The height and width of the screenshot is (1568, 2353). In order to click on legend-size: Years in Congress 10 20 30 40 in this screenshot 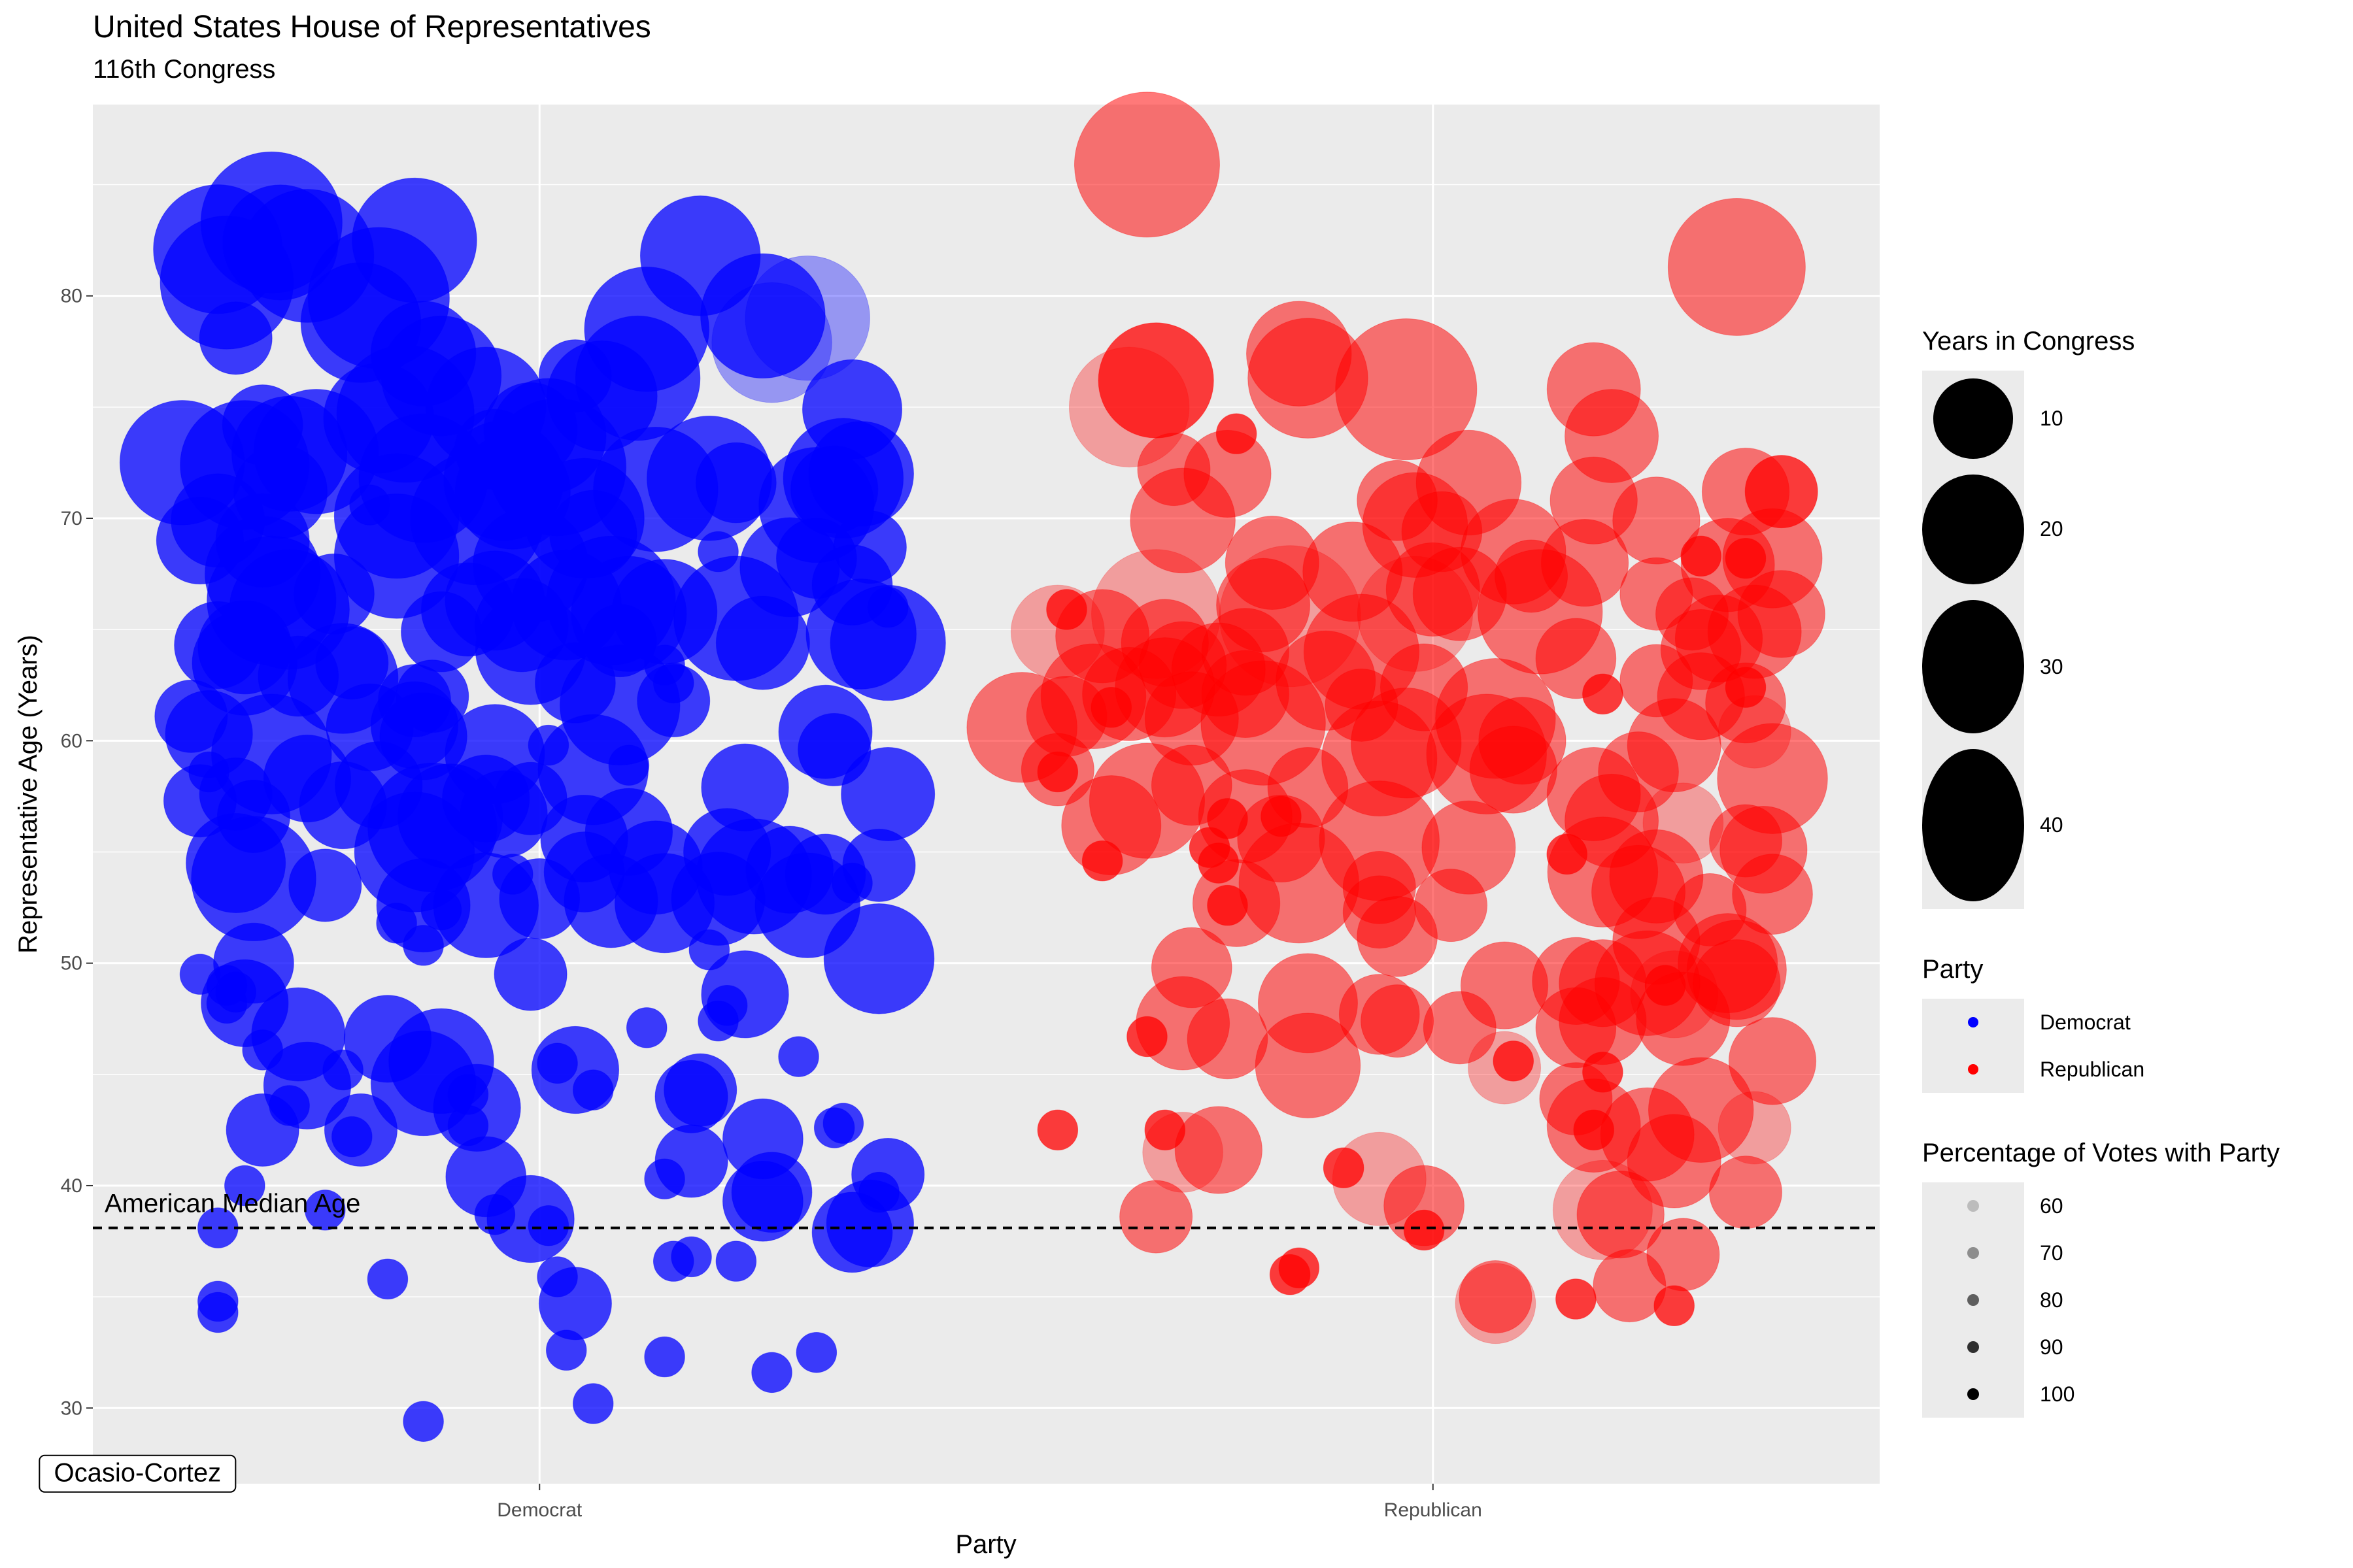, I will do `click(2131, 618)`.